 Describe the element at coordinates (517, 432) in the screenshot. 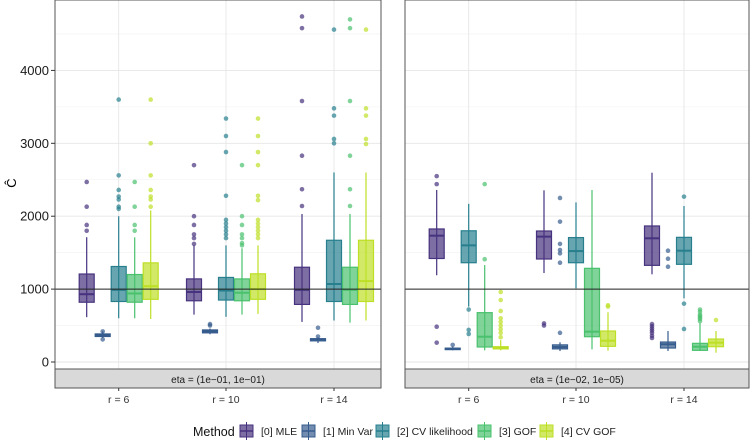

I see `legend-label: [3] GOF` at that location.